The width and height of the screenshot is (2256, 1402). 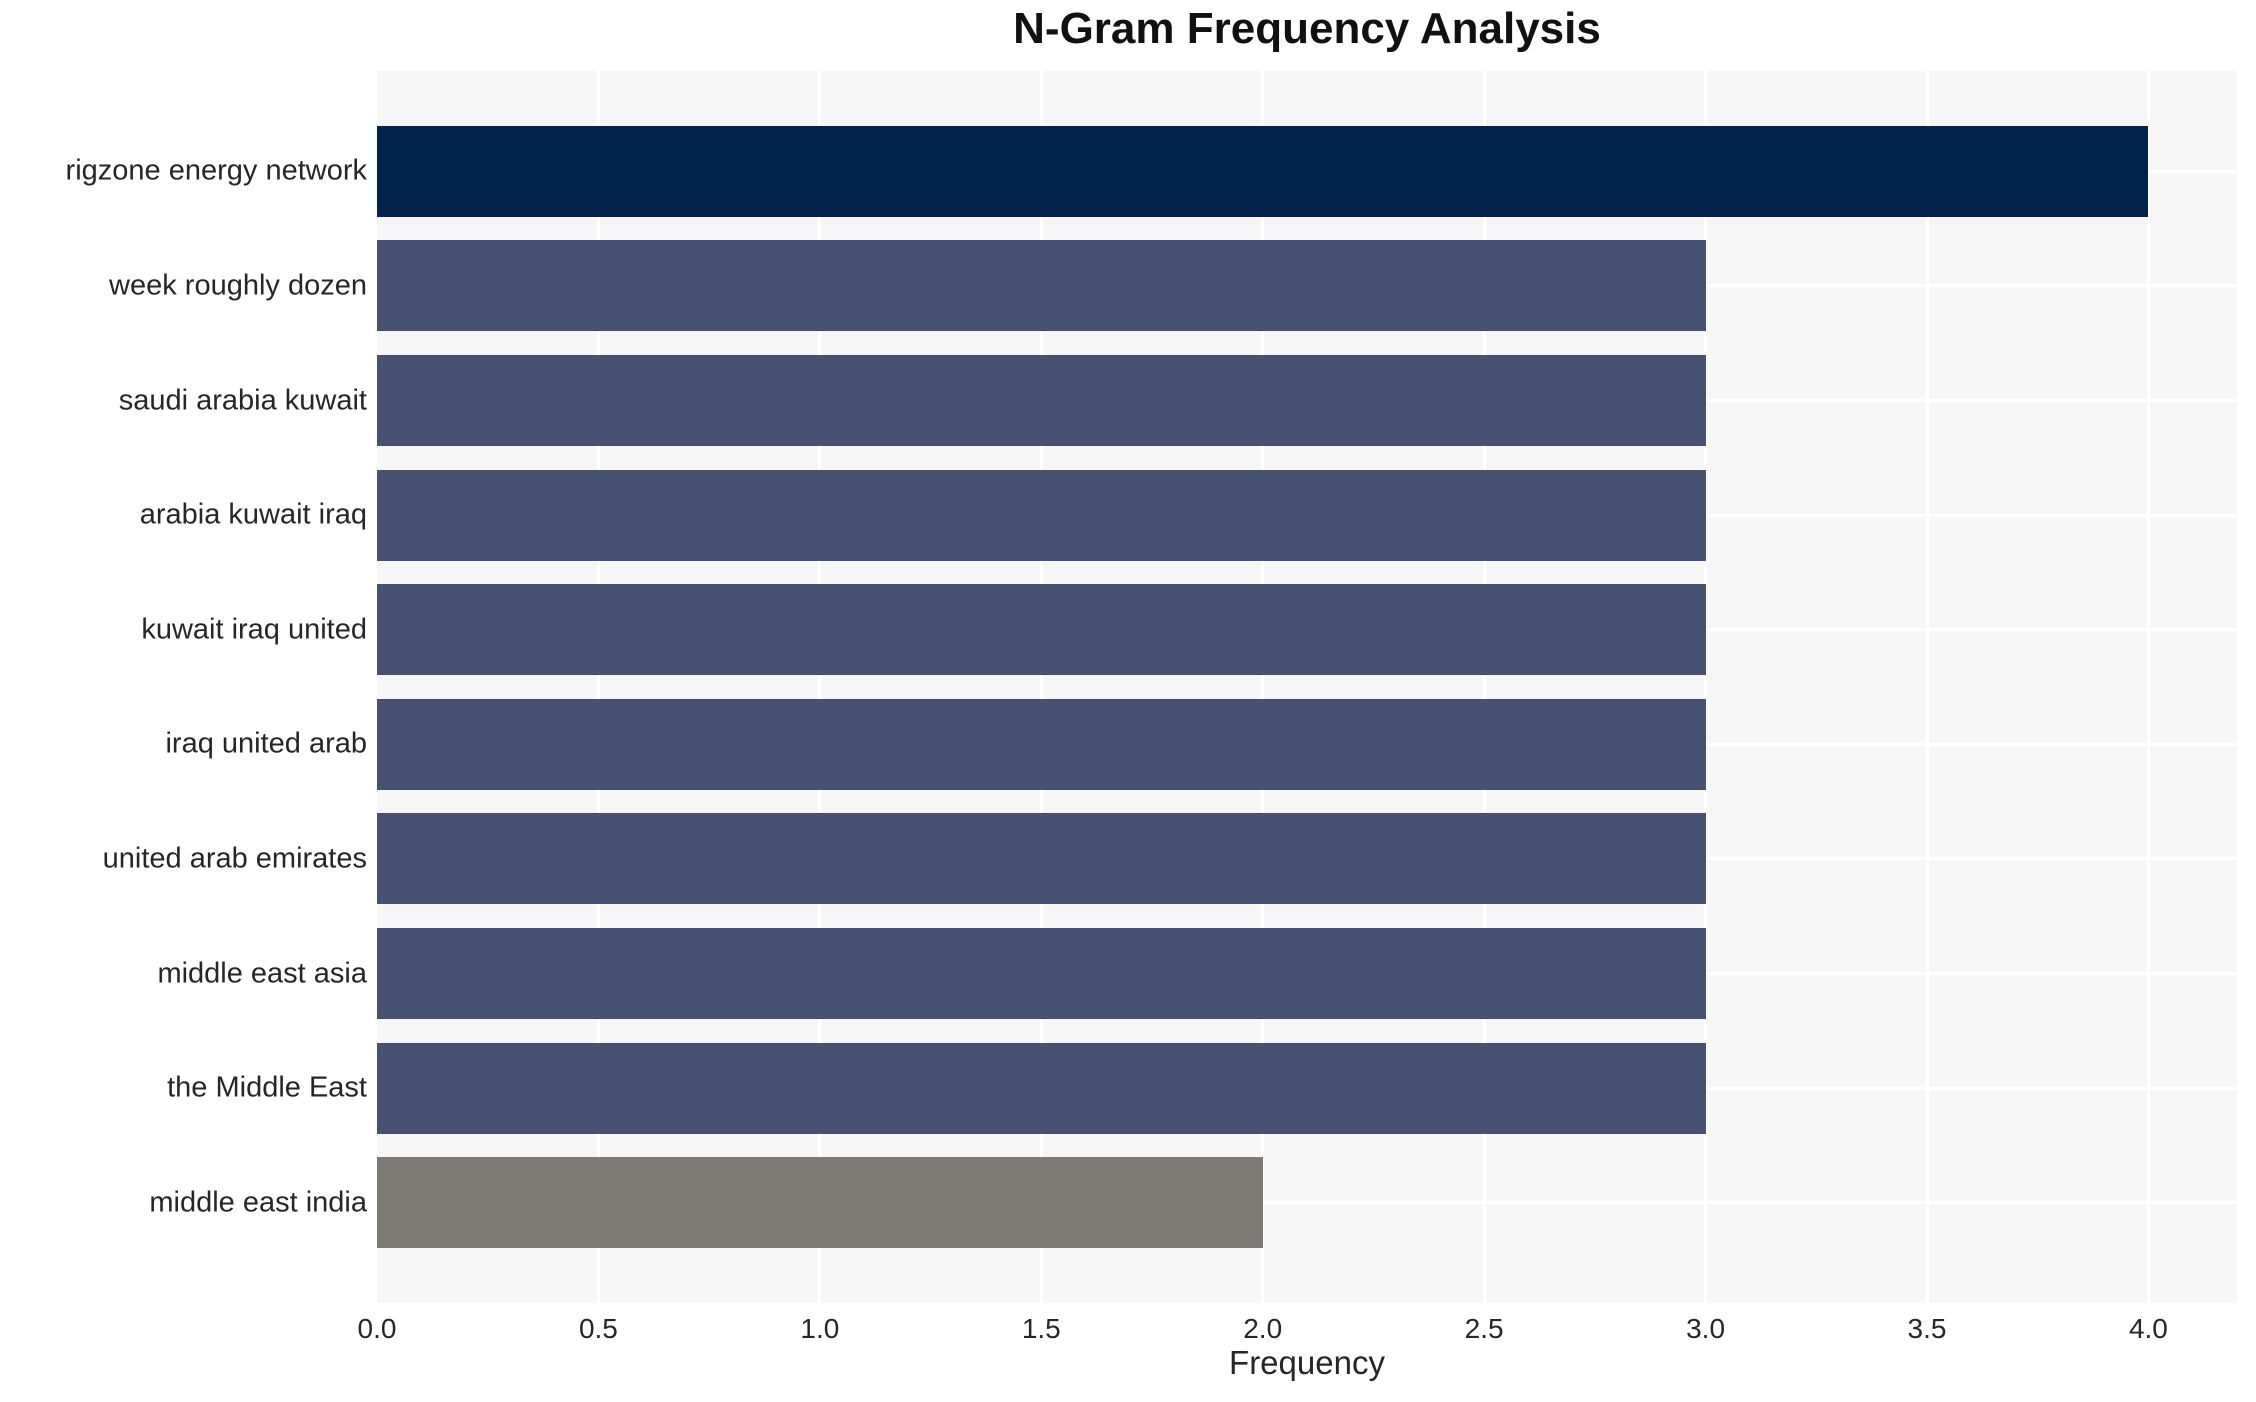 I want to click on gridline-horizontal, so click(x=1307, y=1203).